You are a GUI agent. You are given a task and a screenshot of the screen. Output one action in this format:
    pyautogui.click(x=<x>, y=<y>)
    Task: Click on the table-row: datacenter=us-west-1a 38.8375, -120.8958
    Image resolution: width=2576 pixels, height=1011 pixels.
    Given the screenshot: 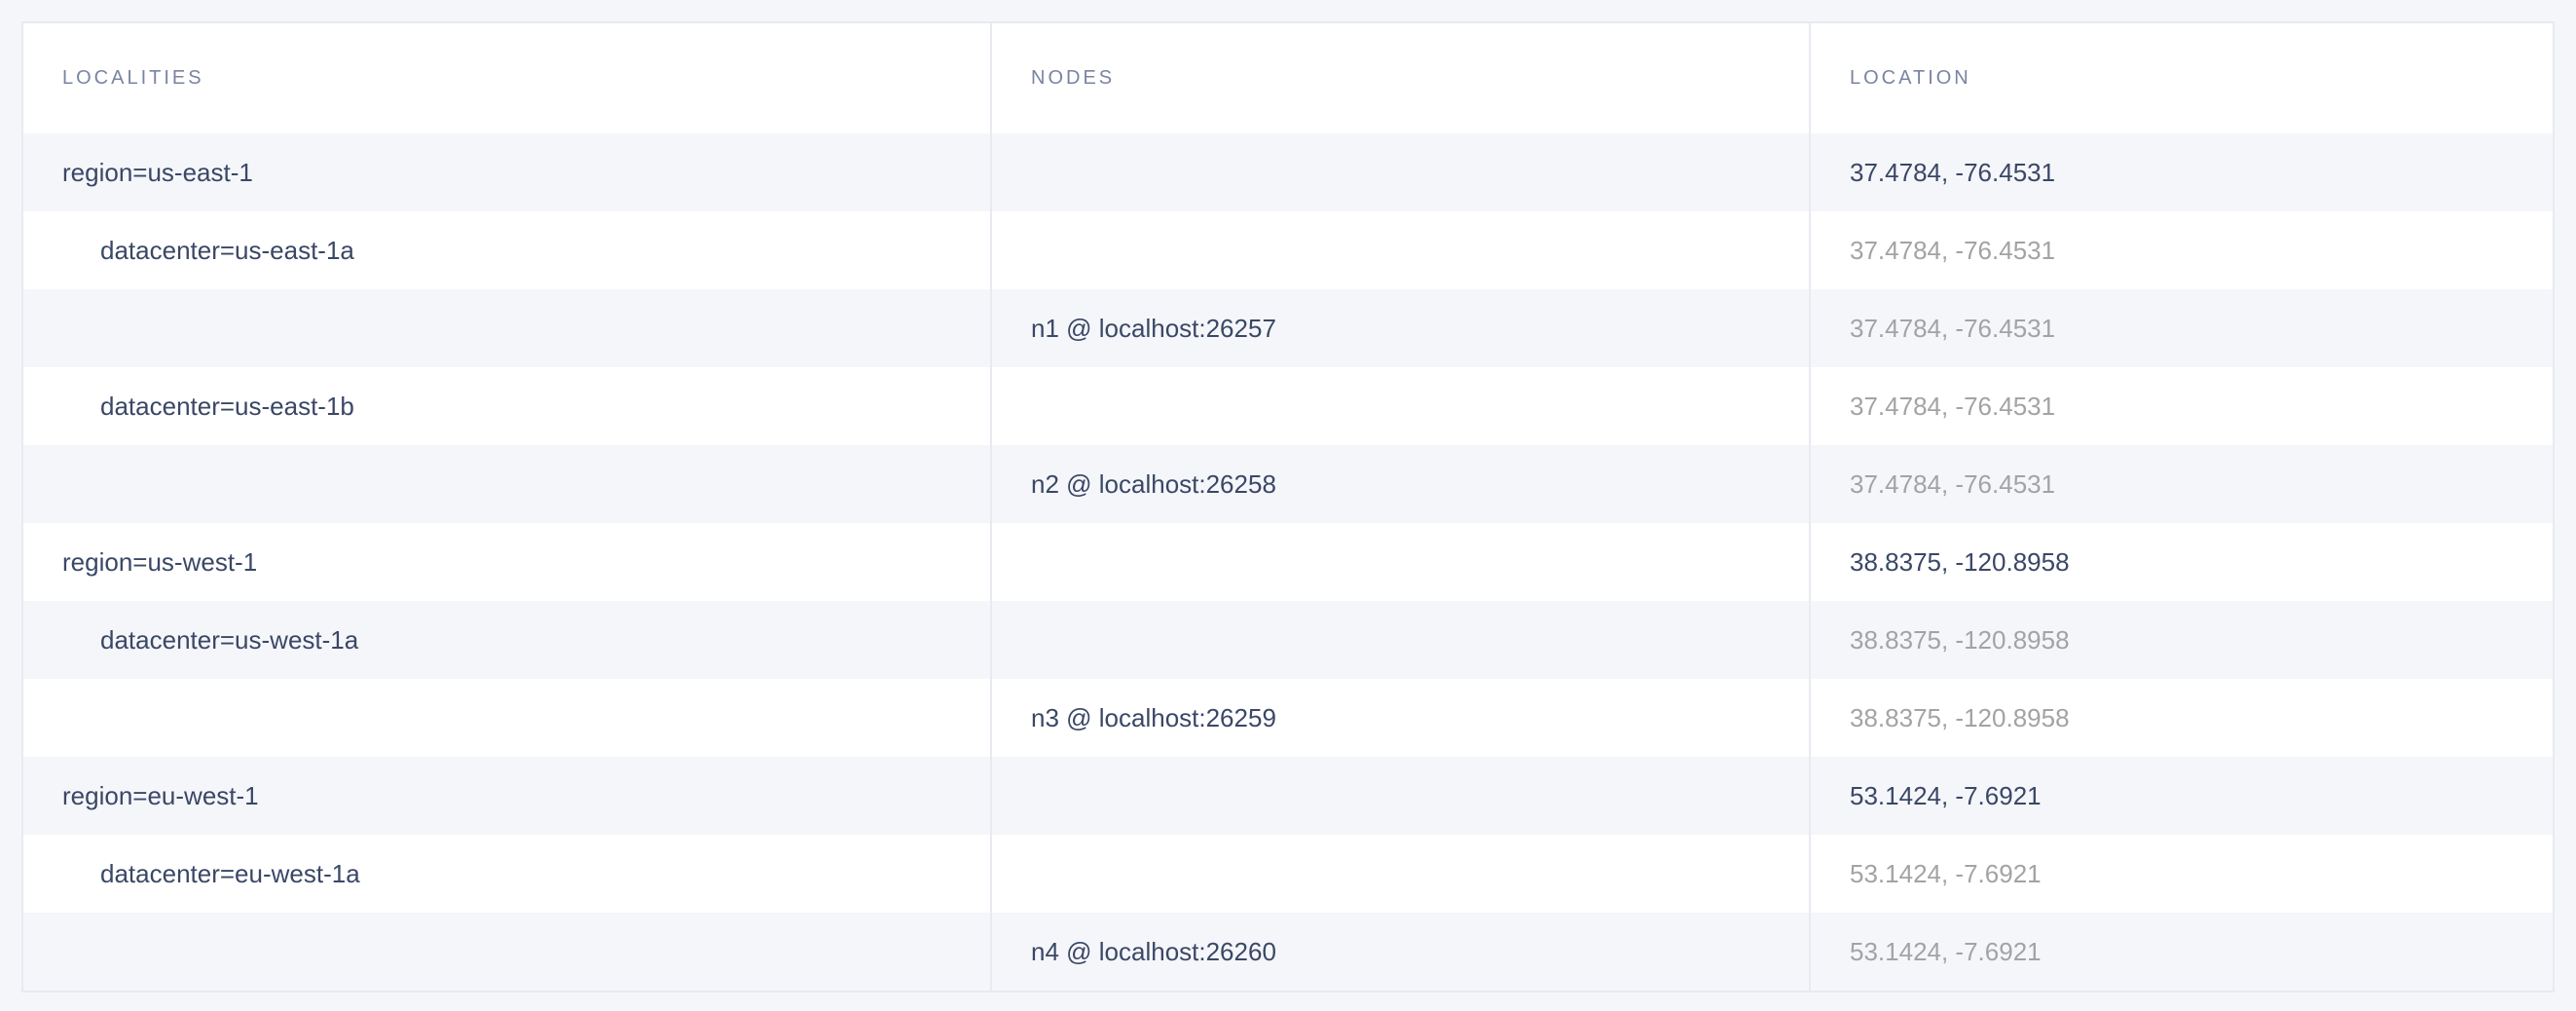 What is the action you would take?
    pyautogui.click(x=1288, y=640)
    